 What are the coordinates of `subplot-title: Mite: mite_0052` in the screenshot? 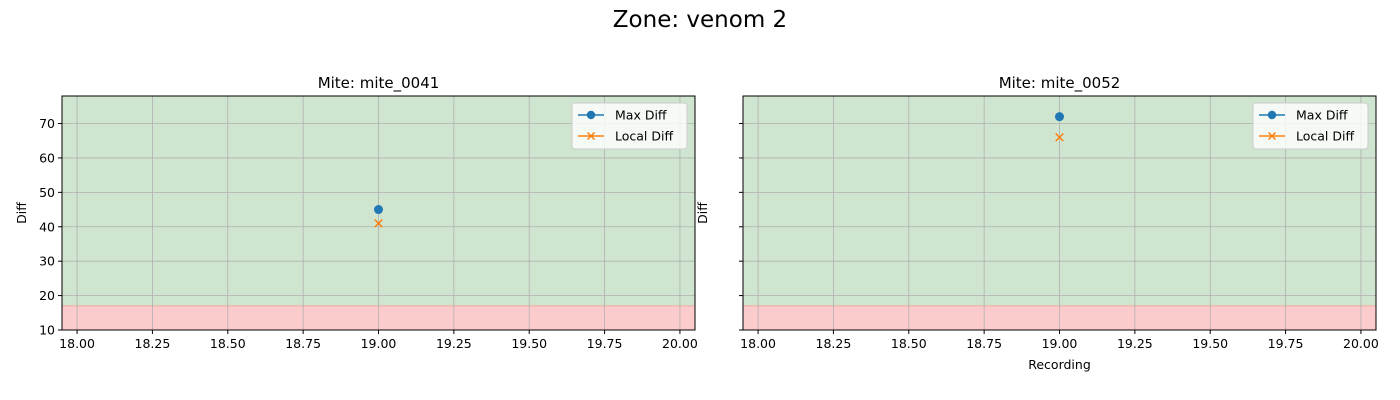 It's located at (1060, 83).